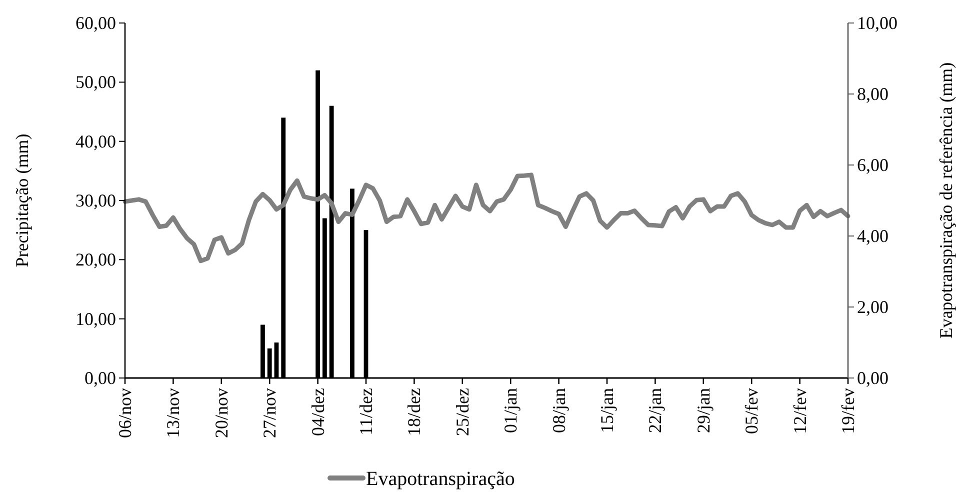 The height and width of the screenshot is (496, 964). Describe the element at coordinates (96, 23) in the screenshot. I see `y-tick-label: 60,00` at that location.